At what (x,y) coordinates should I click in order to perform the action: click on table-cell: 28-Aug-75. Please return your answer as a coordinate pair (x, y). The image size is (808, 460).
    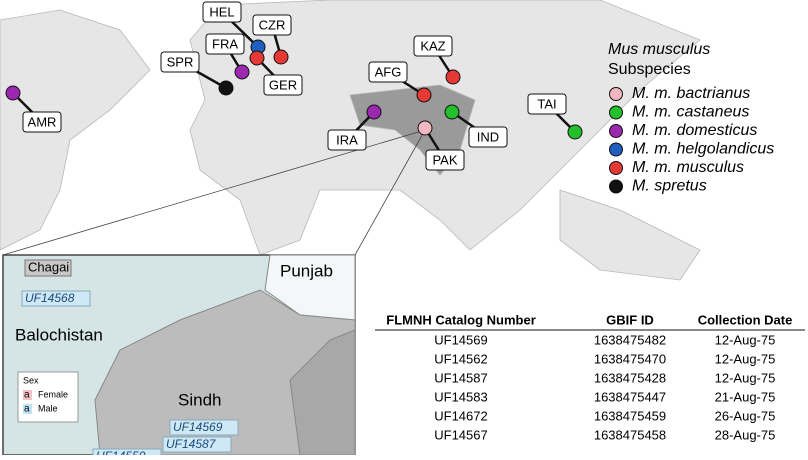
    Looking at the image, I should click on (745, 434).